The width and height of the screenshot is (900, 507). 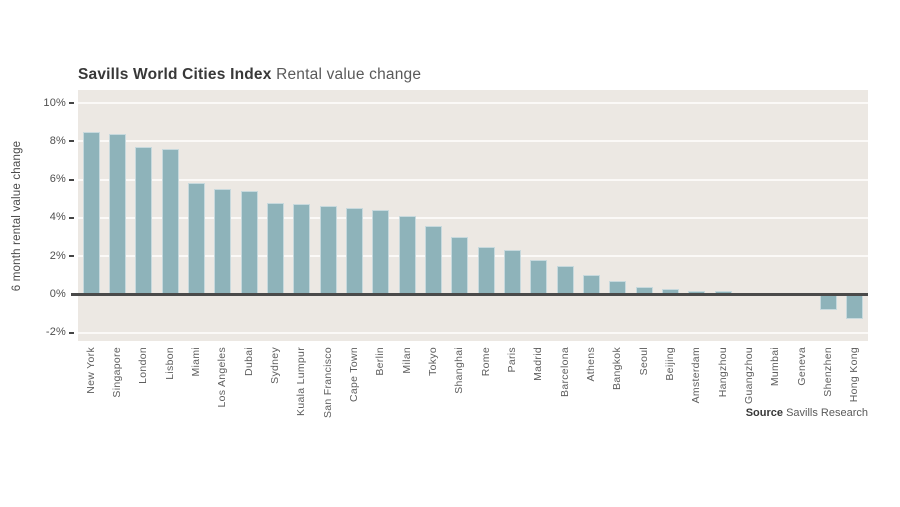 I want to click on bar-hong-kong, so click(x=855, y=307).